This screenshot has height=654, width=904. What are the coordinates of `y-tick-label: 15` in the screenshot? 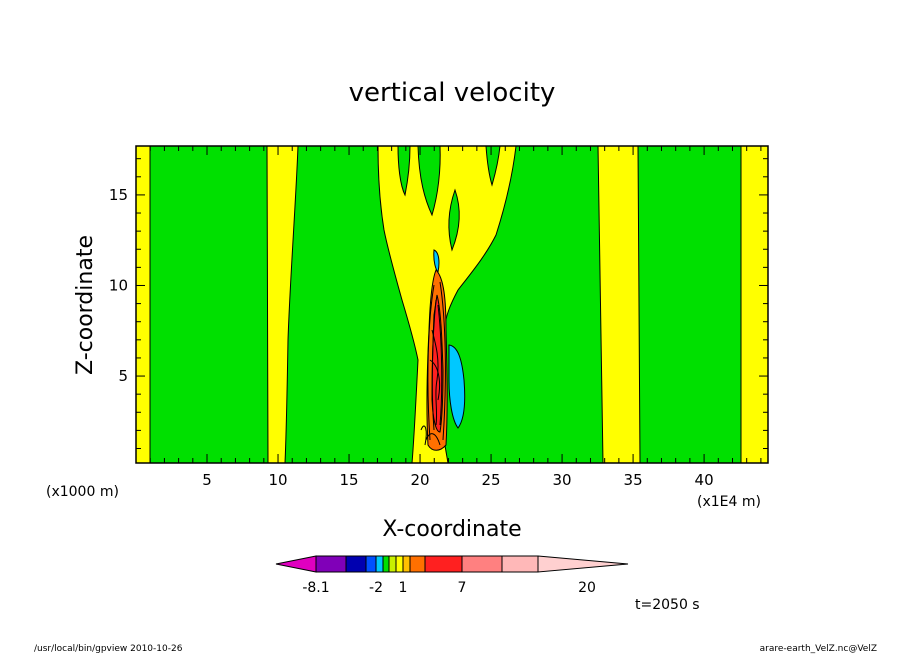 It's located at (118, 195).